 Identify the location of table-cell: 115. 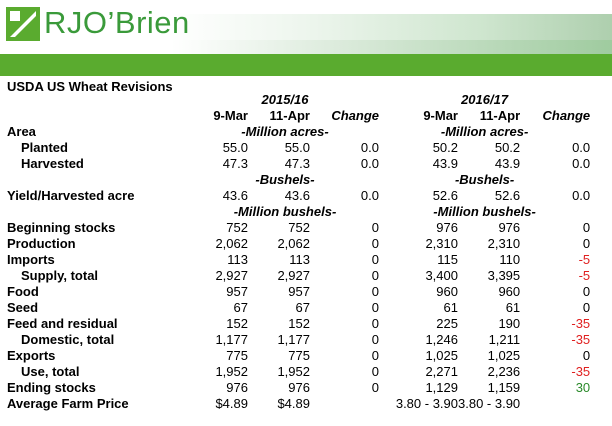
(447, 259).